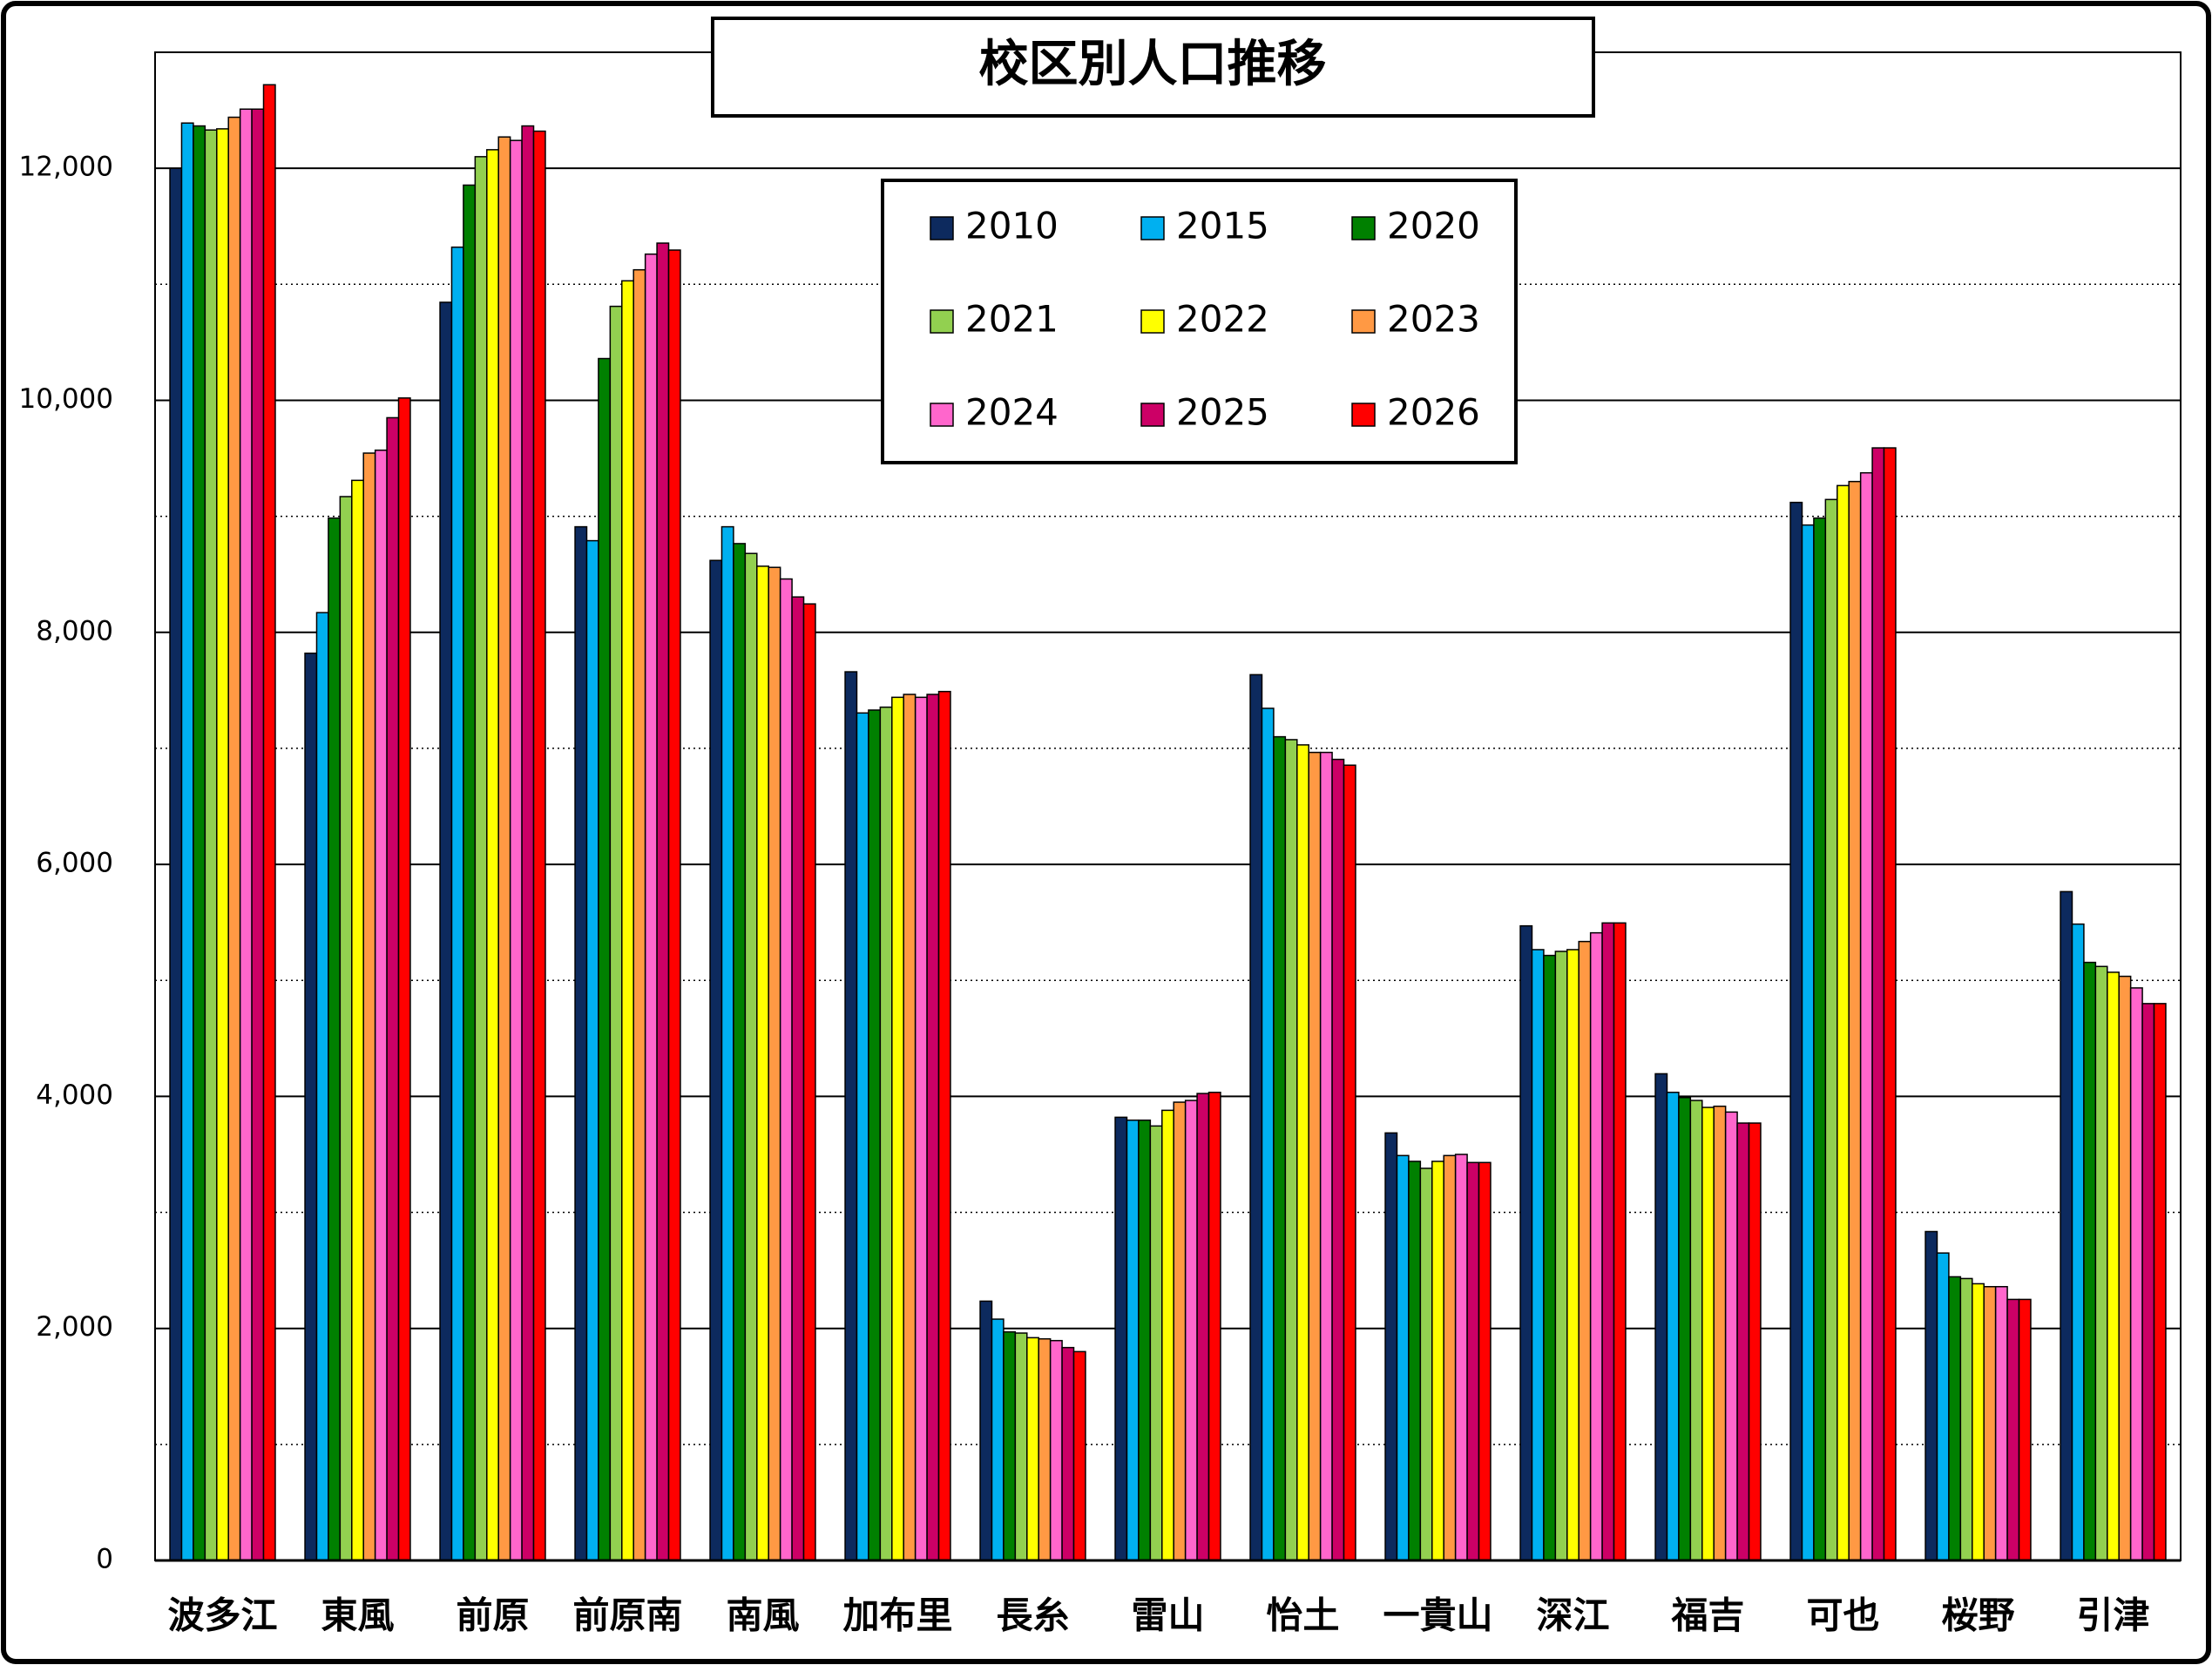 The image size is (2212, 1665). What do you see at coordinates (1437, 1615) in the screenshot?
I see `x-tick-label: 一貴山` at bounding box center [1437, 1615].